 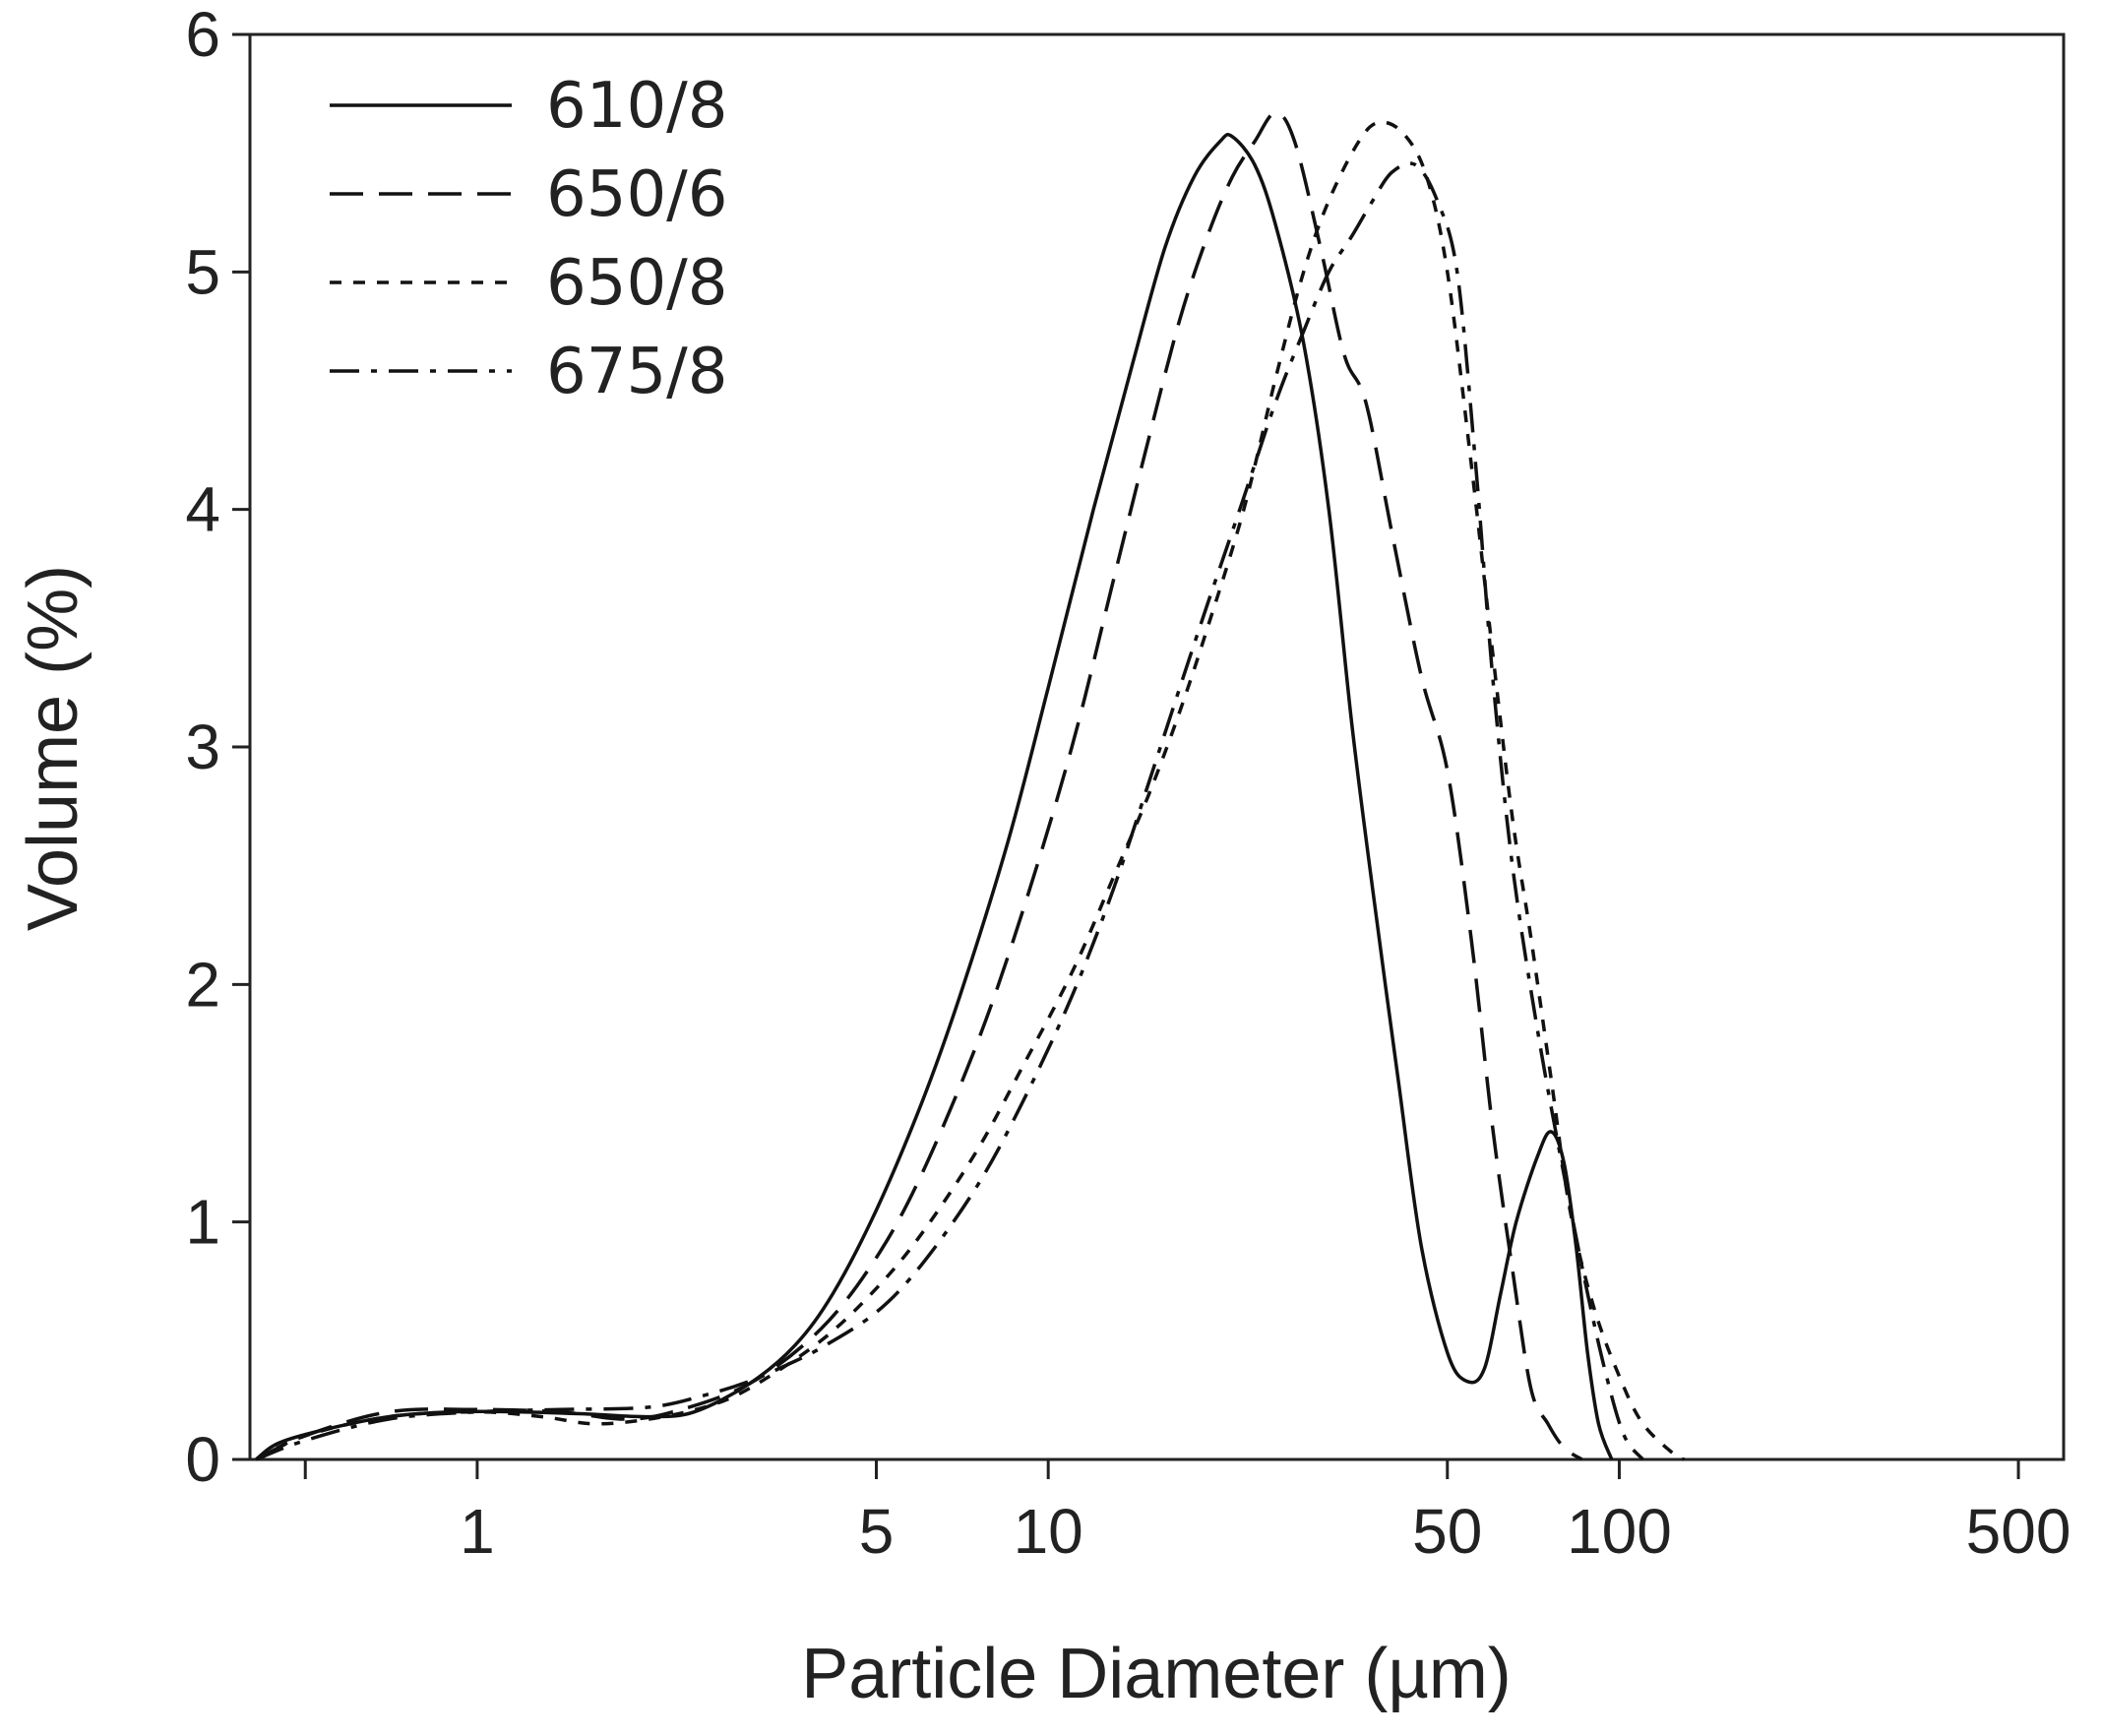 I want to click on y-tick-label: 3, so click(x=202, y=747).